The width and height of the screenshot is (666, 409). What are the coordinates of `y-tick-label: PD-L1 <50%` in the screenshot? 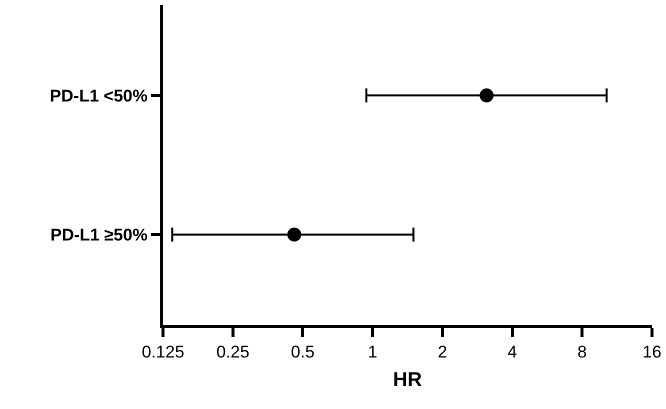 It's located at (99, 96).